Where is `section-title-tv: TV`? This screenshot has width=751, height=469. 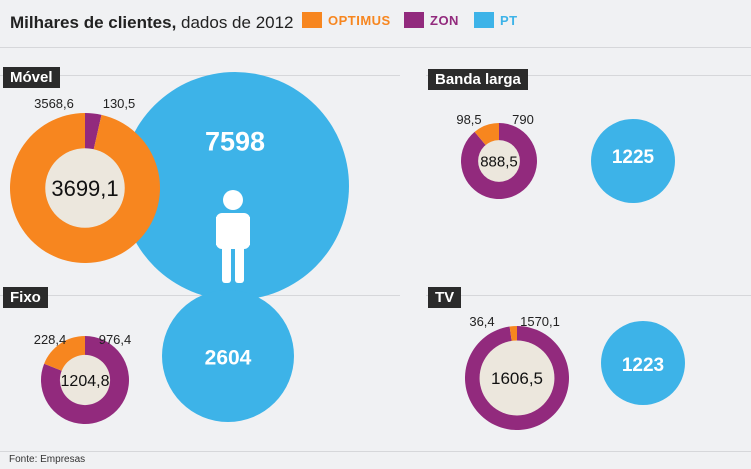
section-title-tv: TV is located at coordinates (445, 297).